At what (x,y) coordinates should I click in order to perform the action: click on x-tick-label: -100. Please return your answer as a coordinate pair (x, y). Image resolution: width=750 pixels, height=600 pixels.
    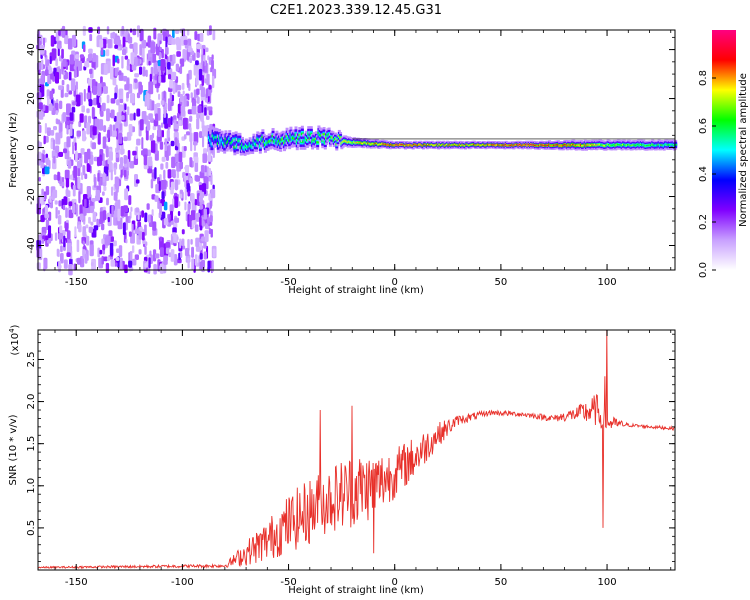
    Looking at the image, I should click on (182, 282).